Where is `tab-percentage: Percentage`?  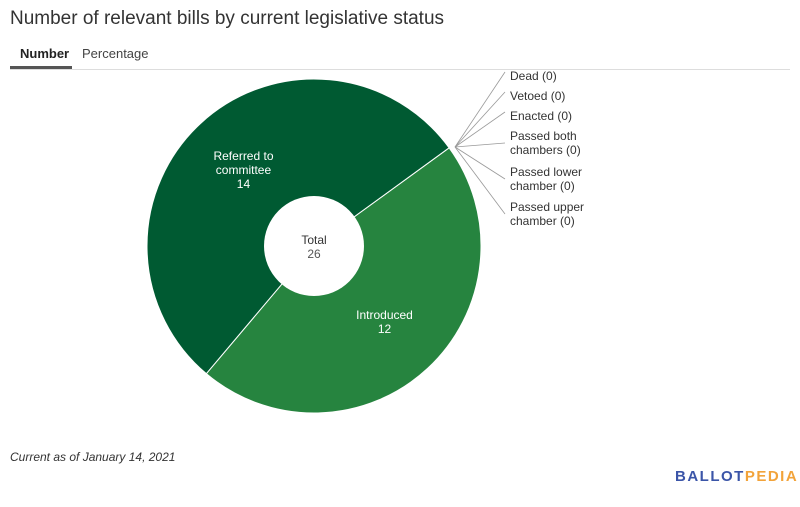
tab-percentage: Percentage is located at coordinates (115, 53).